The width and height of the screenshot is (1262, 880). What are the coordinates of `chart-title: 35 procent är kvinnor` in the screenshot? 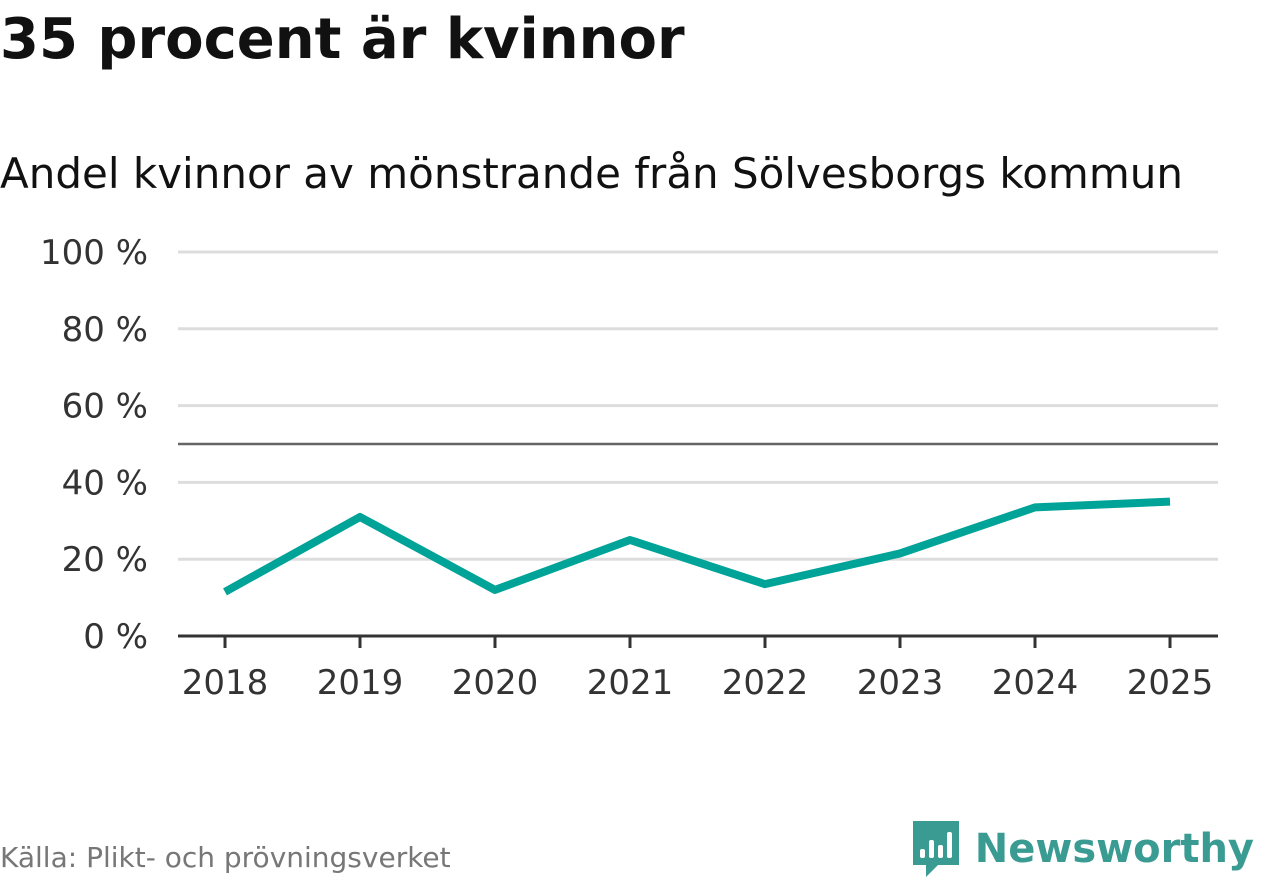 It's located at (342, 39).